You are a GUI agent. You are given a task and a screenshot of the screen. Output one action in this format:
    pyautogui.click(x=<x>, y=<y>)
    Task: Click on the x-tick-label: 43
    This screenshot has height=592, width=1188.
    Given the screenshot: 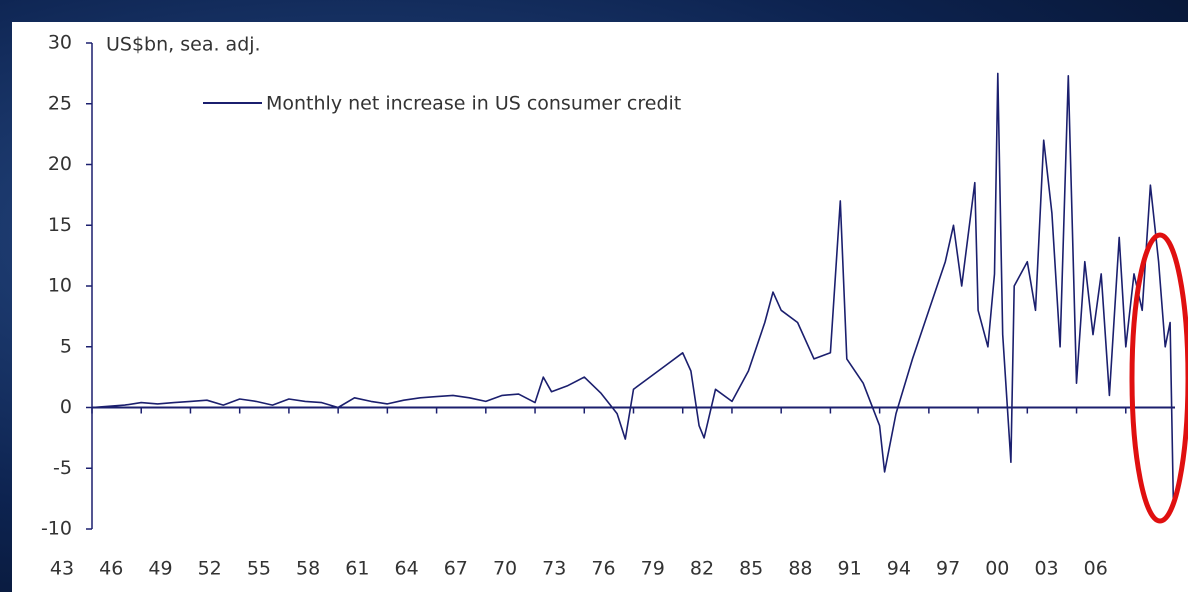 What is the action you would take?
    pyautogui.click(x=62, y=569)
    